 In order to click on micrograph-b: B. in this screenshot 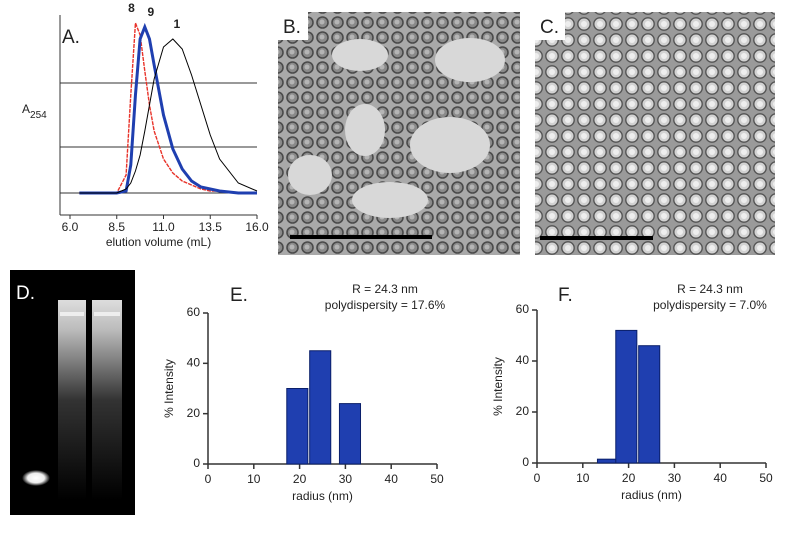, I will do `click(399, 133)`.